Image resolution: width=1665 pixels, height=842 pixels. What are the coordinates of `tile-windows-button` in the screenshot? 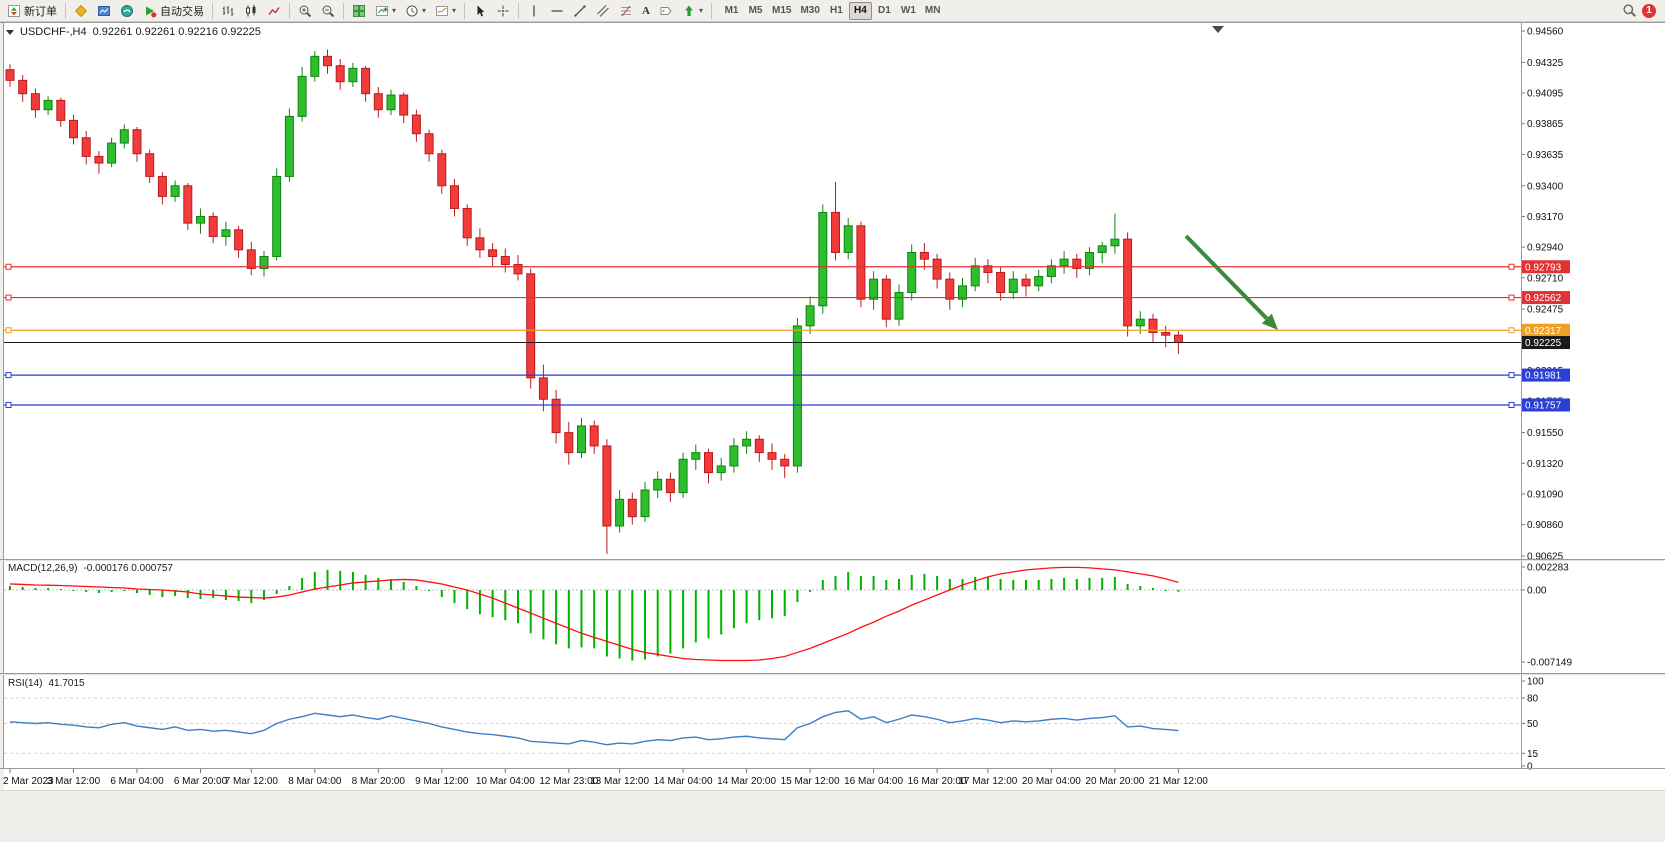 It's located at (359, 11).